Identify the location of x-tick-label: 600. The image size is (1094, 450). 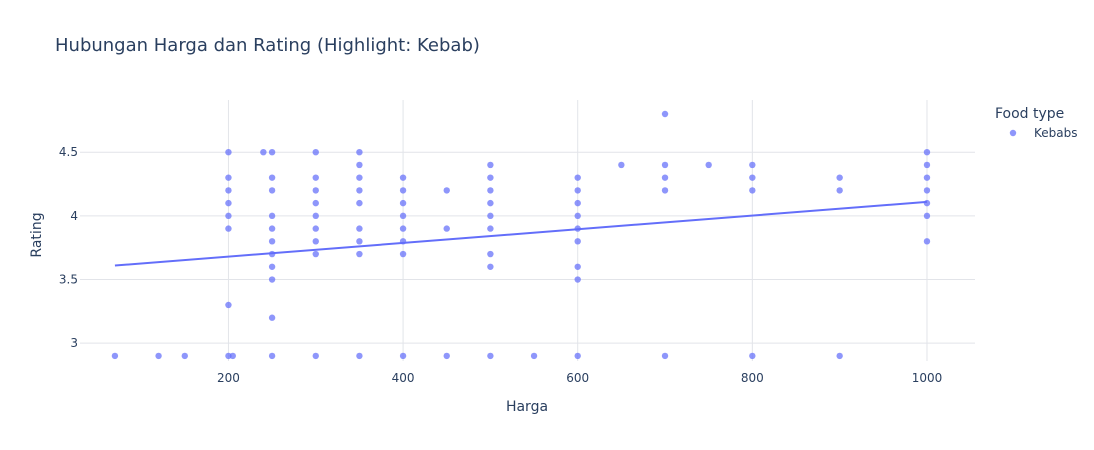
(577, 378).